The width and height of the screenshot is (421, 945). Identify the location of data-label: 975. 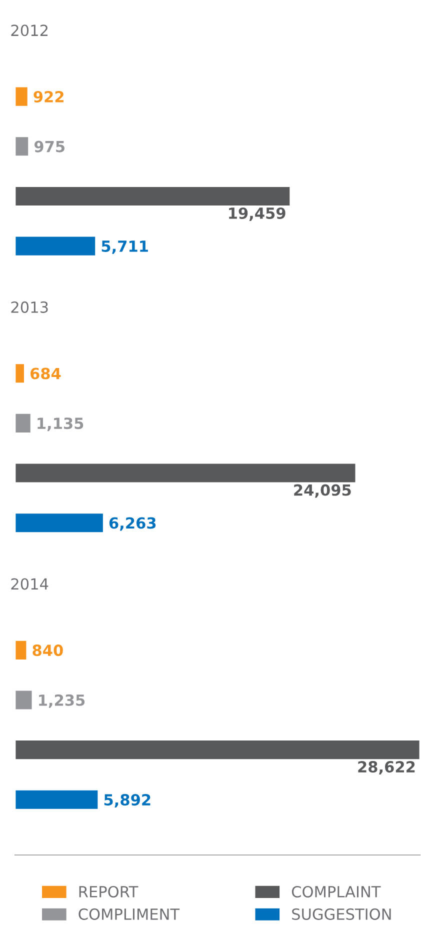
(49, 146).